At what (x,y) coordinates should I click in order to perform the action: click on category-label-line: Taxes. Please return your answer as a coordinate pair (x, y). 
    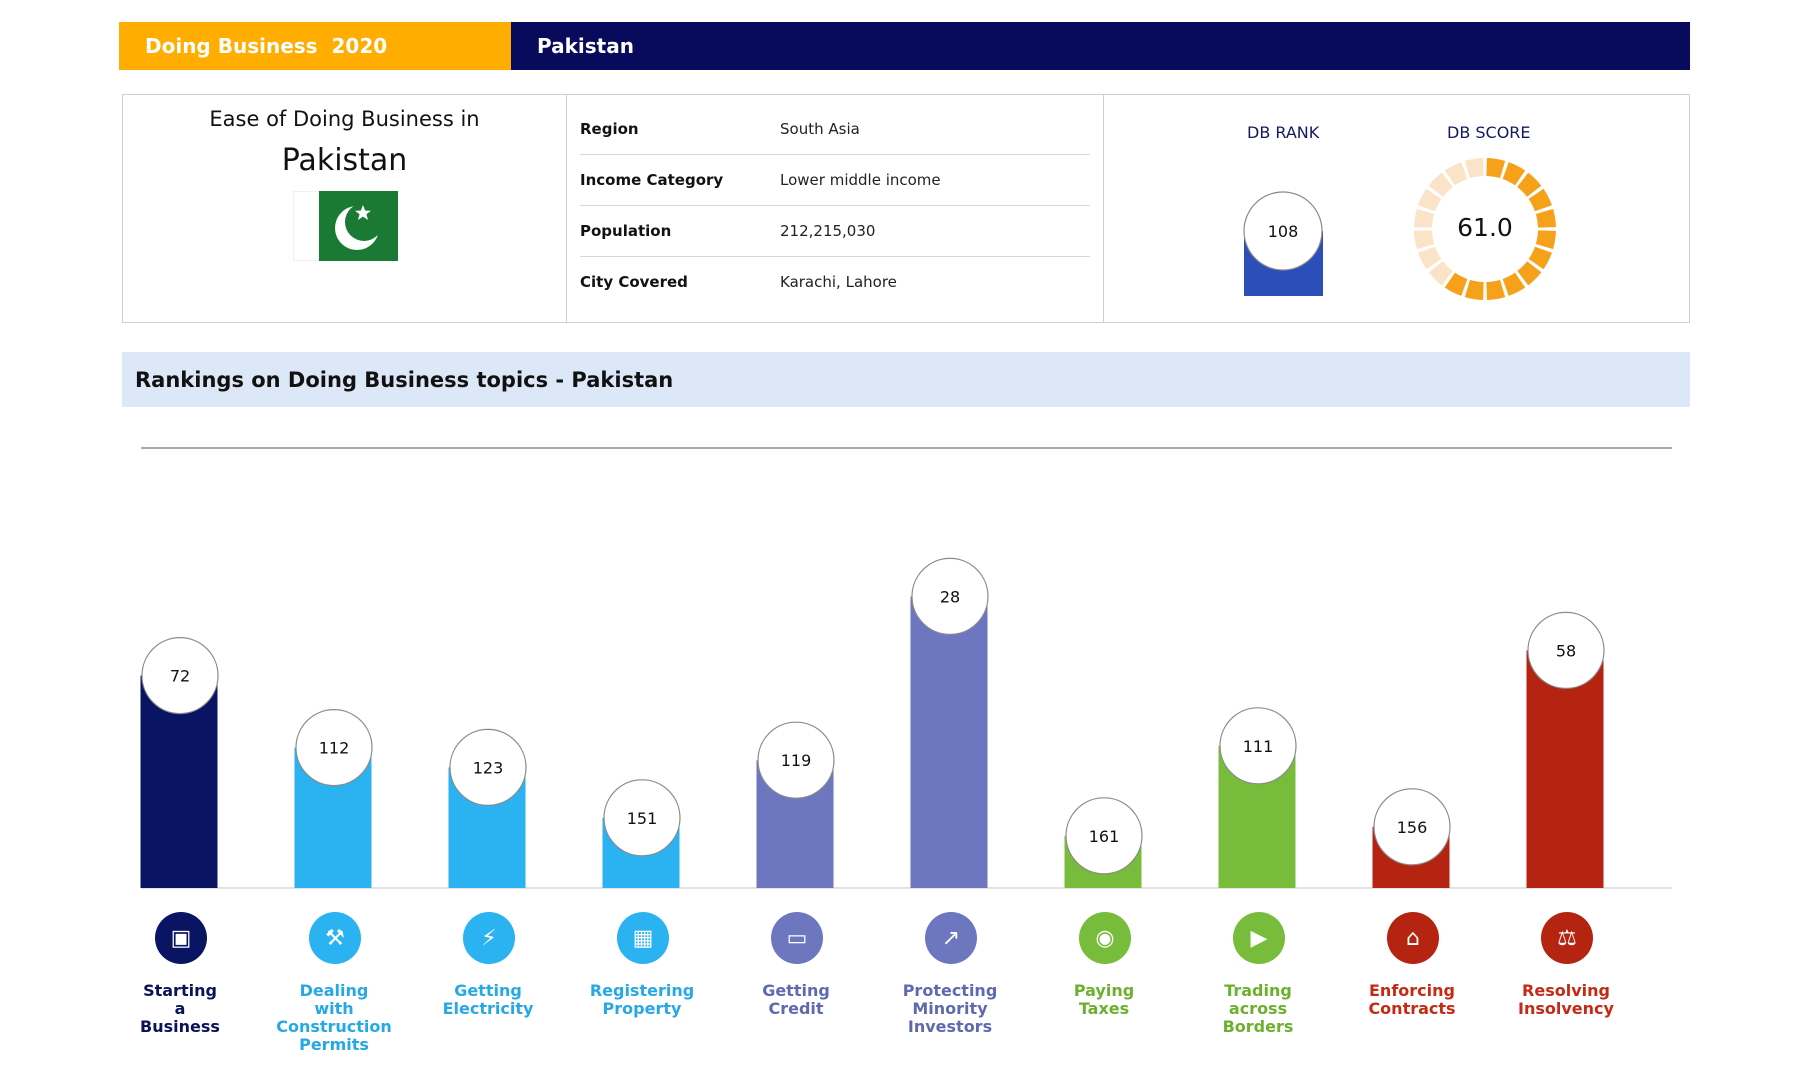
    Looking at the image, I should click on (1104, 1008).